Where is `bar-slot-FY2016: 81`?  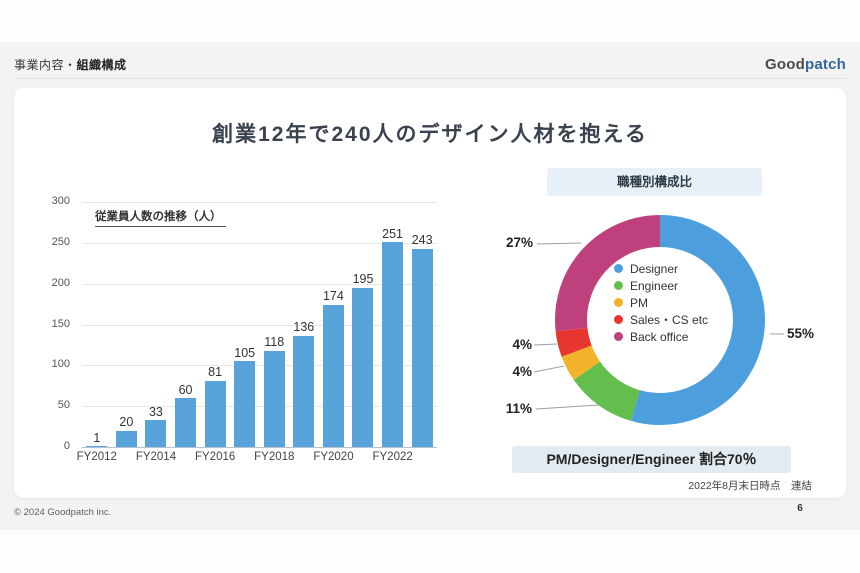 bar-slot-FY2016: 81 is located at coordinates (215, 324).